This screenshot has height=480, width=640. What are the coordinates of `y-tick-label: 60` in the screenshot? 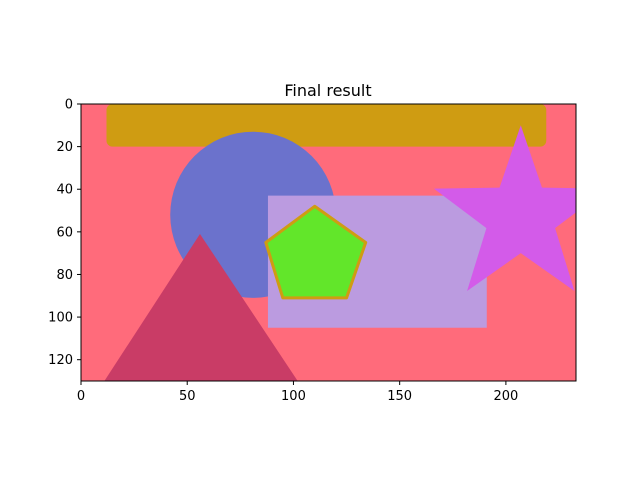 It's located at (64, 232).